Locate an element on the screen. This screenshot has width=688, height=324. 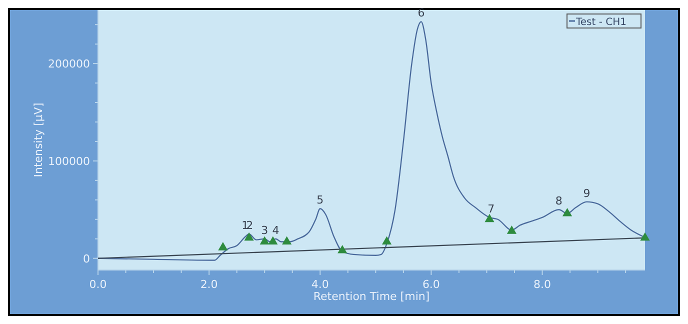
y-tick-label: 200000 is located at coordinates (69, 64).